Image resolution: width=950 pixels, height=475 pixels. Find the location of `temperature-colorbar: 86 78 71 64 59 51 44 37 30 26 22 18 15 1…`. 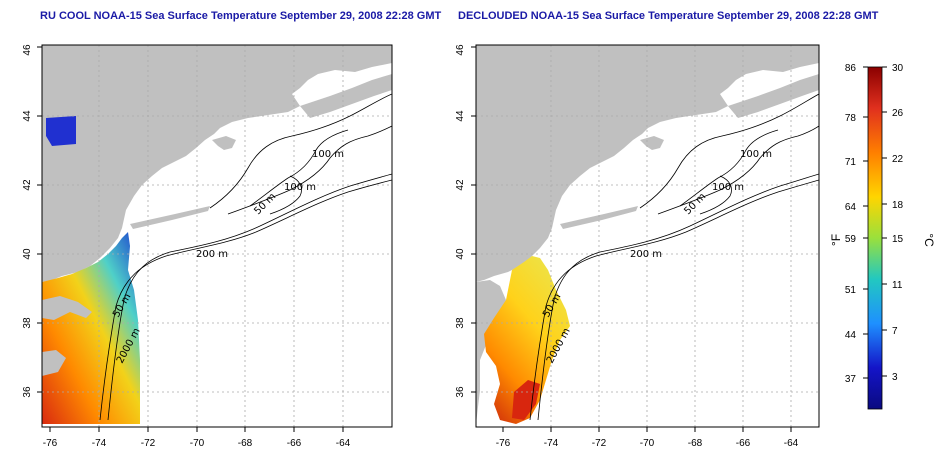

temperature-colorbar: 86 78 71 64 59 51 44 37 30 26 22 18 15 1… is located at coordinates (882, 236).